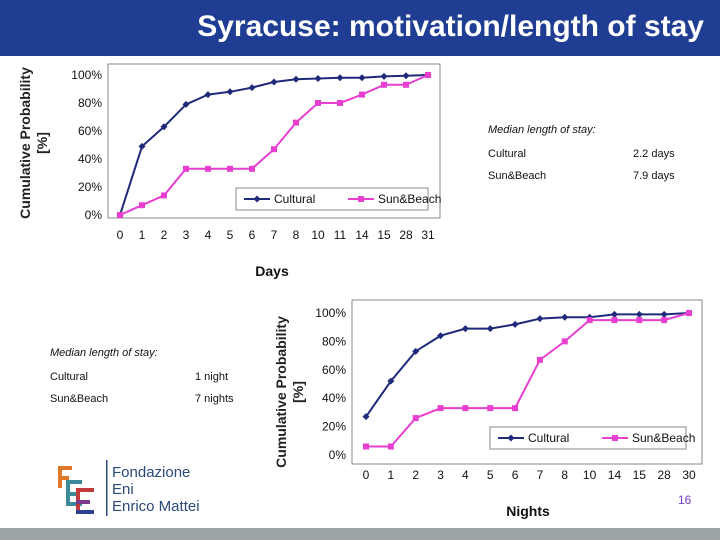 This screenshot has width=720, height=540. Describe the element at coordinates (340, 235) in the screenshot. I see `x-tick-label: 11` at that location.